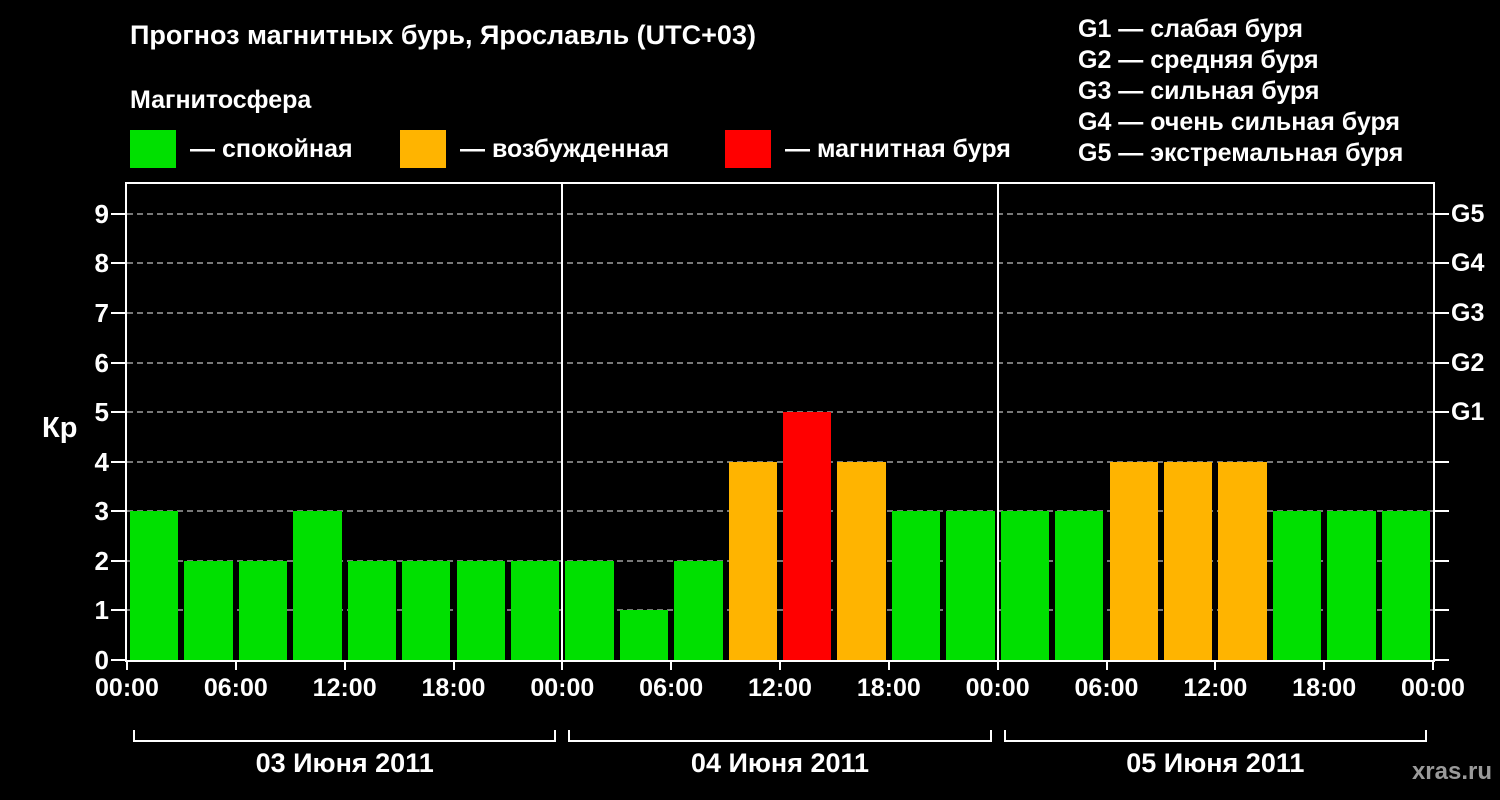  I want to click on g-tick-label-G4: G4, so click(1468, 263).